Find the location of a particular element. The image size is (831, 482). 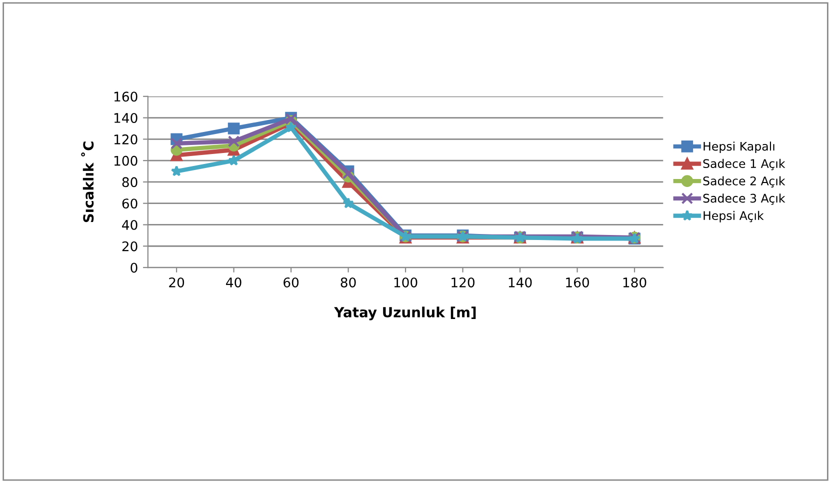

x-tick-label: 100 is located at coordinates (406, 282).